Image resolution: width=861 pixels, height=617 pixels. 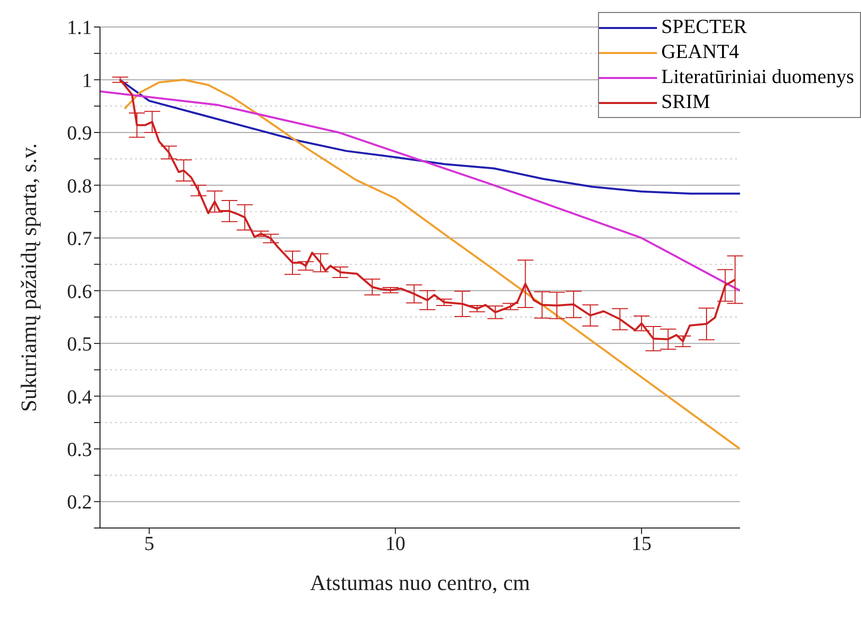 What do you see at coordinates (79, 239) in the screenshot?
I see `y-tick-label: 0.7` at bounding box center [79, 239].